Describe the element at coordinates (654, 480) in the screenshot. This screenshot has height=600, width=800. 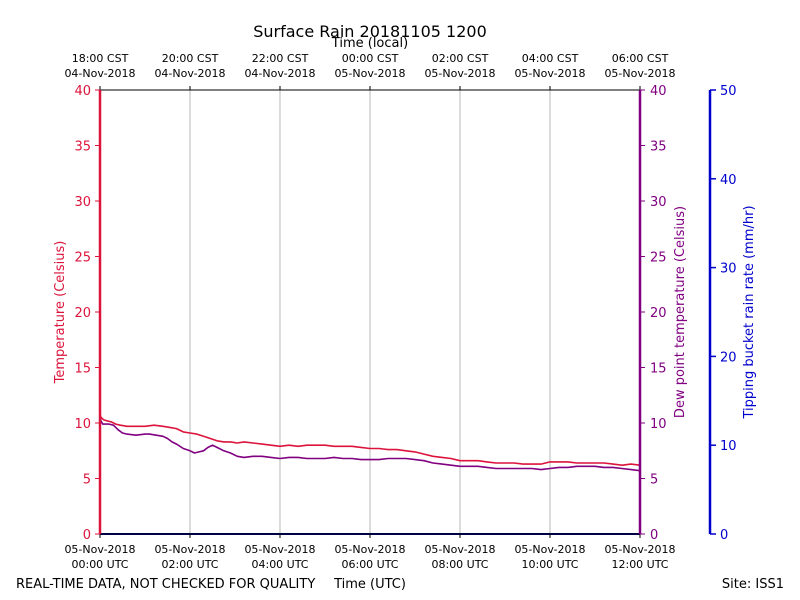
I see `dewpoint-tick-label: 5` at that location.